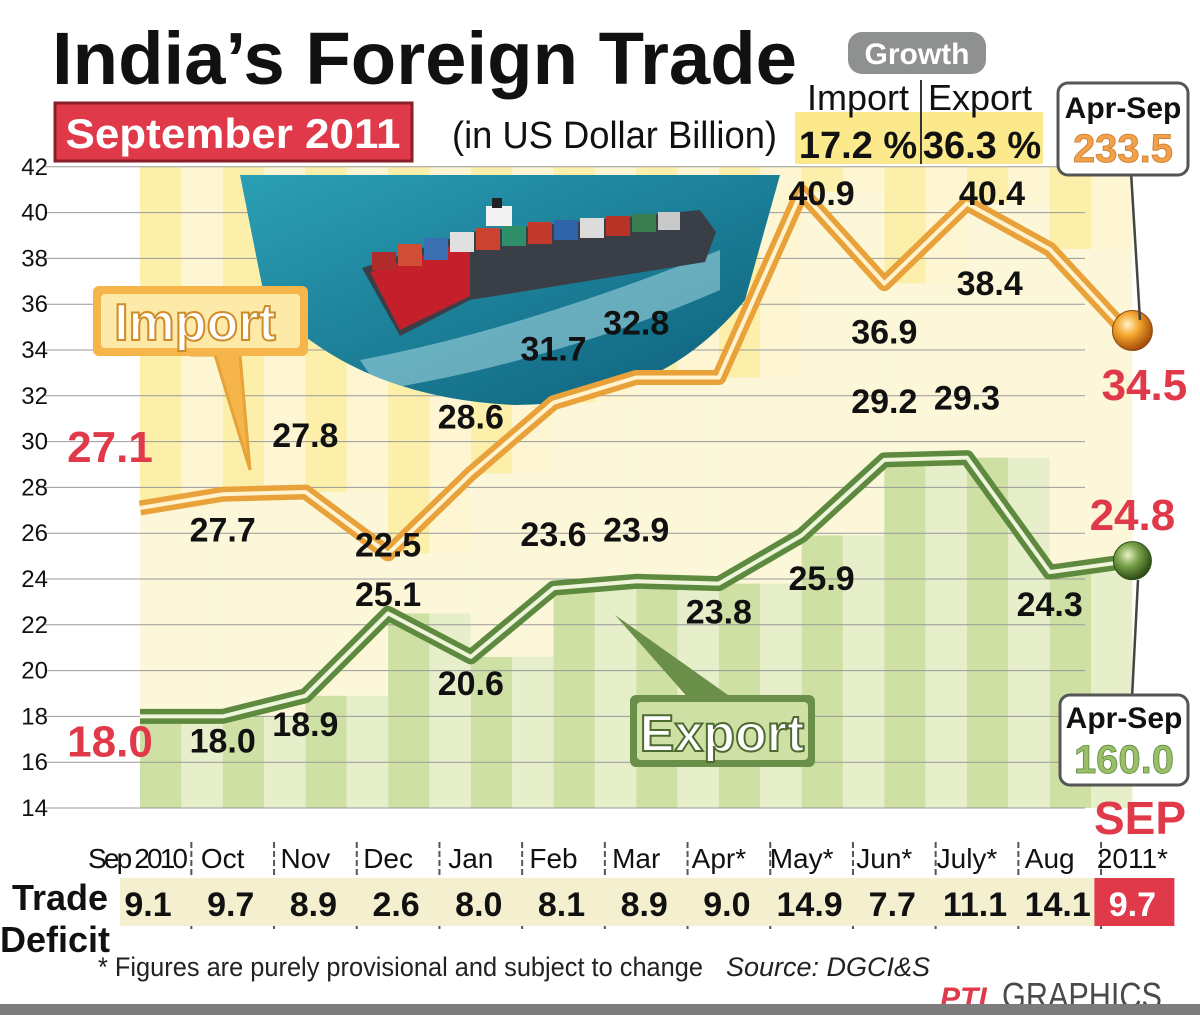 This screenshot has height=1015, width=1200. I want to click on export-data-label: 29.2, so click(884, 402).